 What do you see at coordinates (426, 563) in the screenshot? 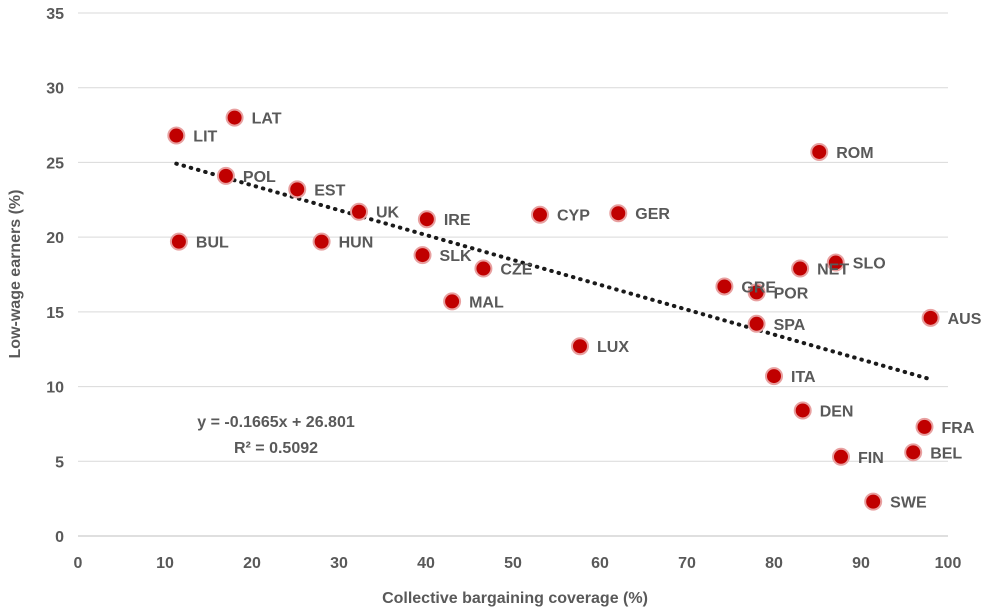
I see `x-tick-label: 40` at bounding box center [426, 563].